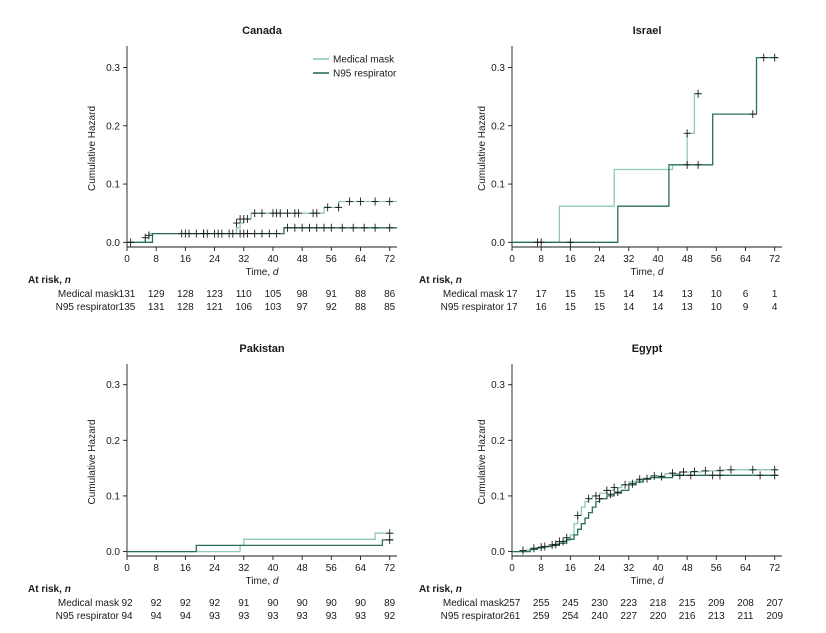 Image resolution: width=826 pixels, height=633 pixels. I want to click on y-tick-label: 0.3, so click(113, 68).